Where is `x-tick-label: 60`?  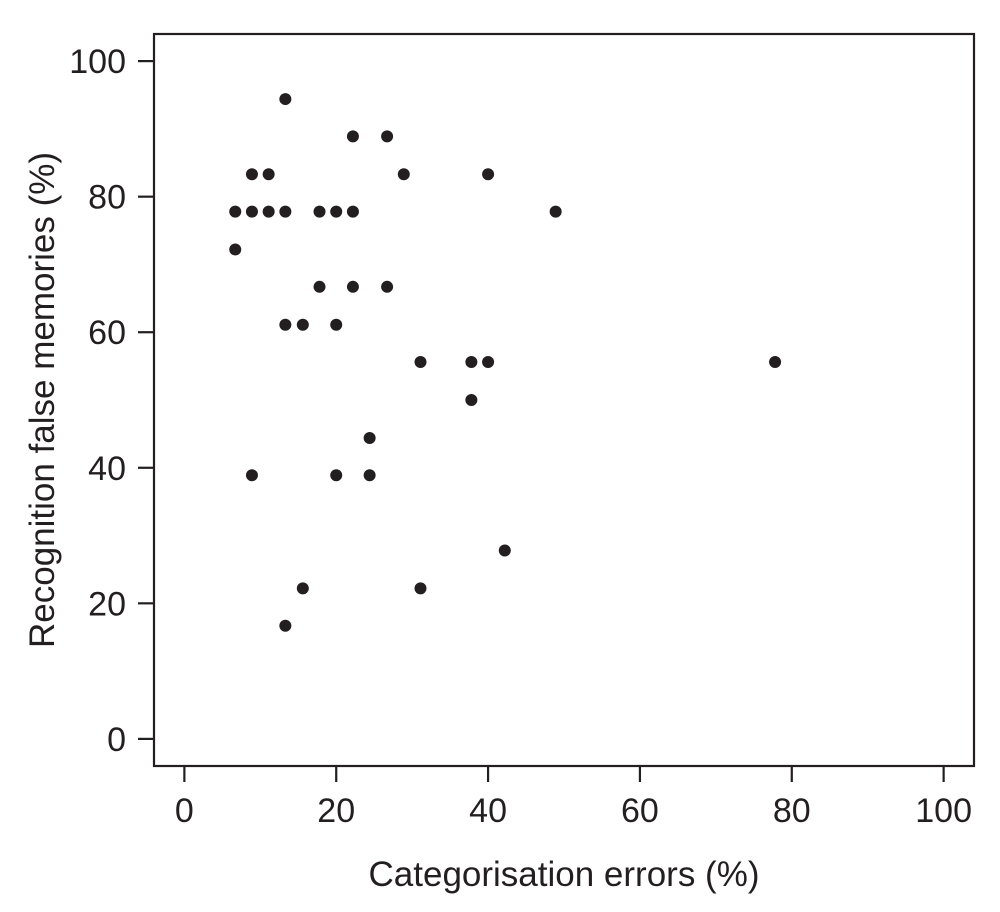
x-tick-label: 60 is located at coordinates (640, 811).